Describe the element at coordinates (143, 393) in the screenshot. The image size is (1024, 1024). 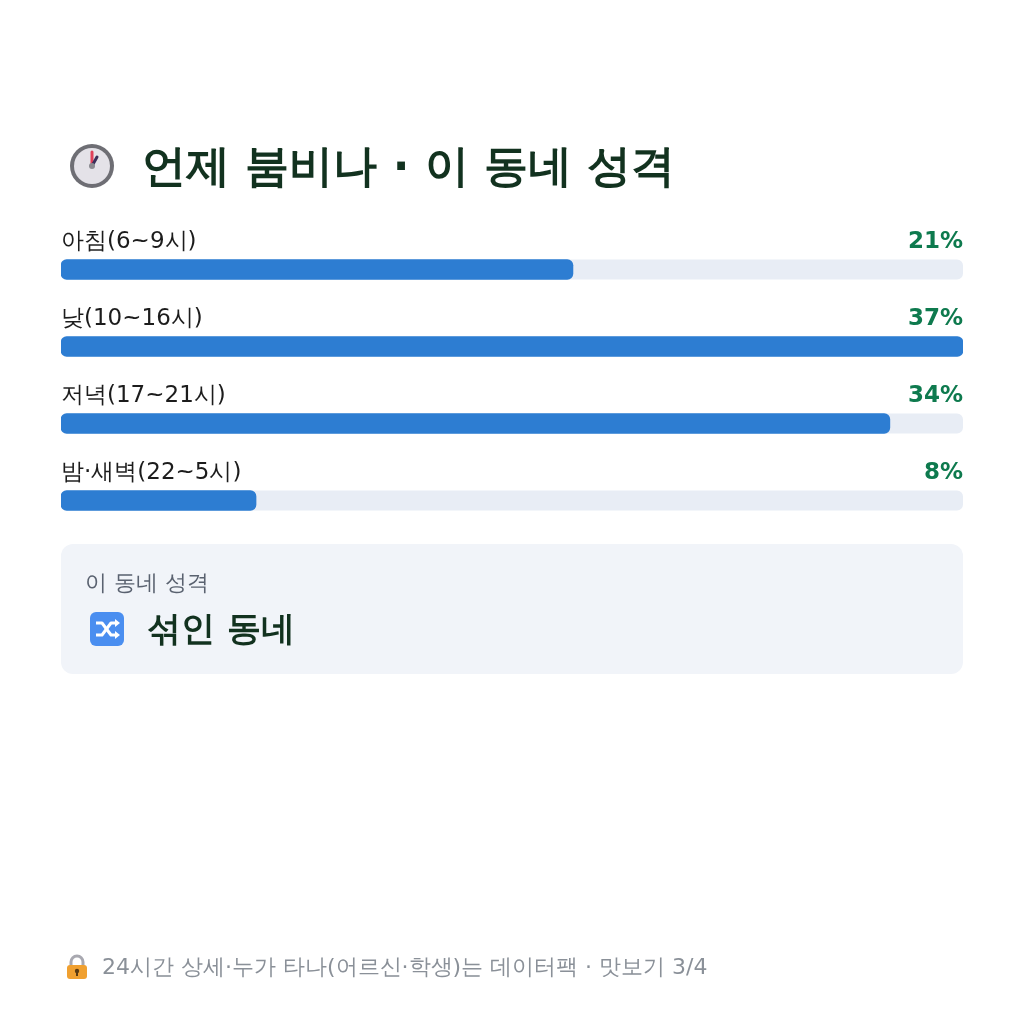
I see `y-tick-label: 저녁(17~21시)` at that location.